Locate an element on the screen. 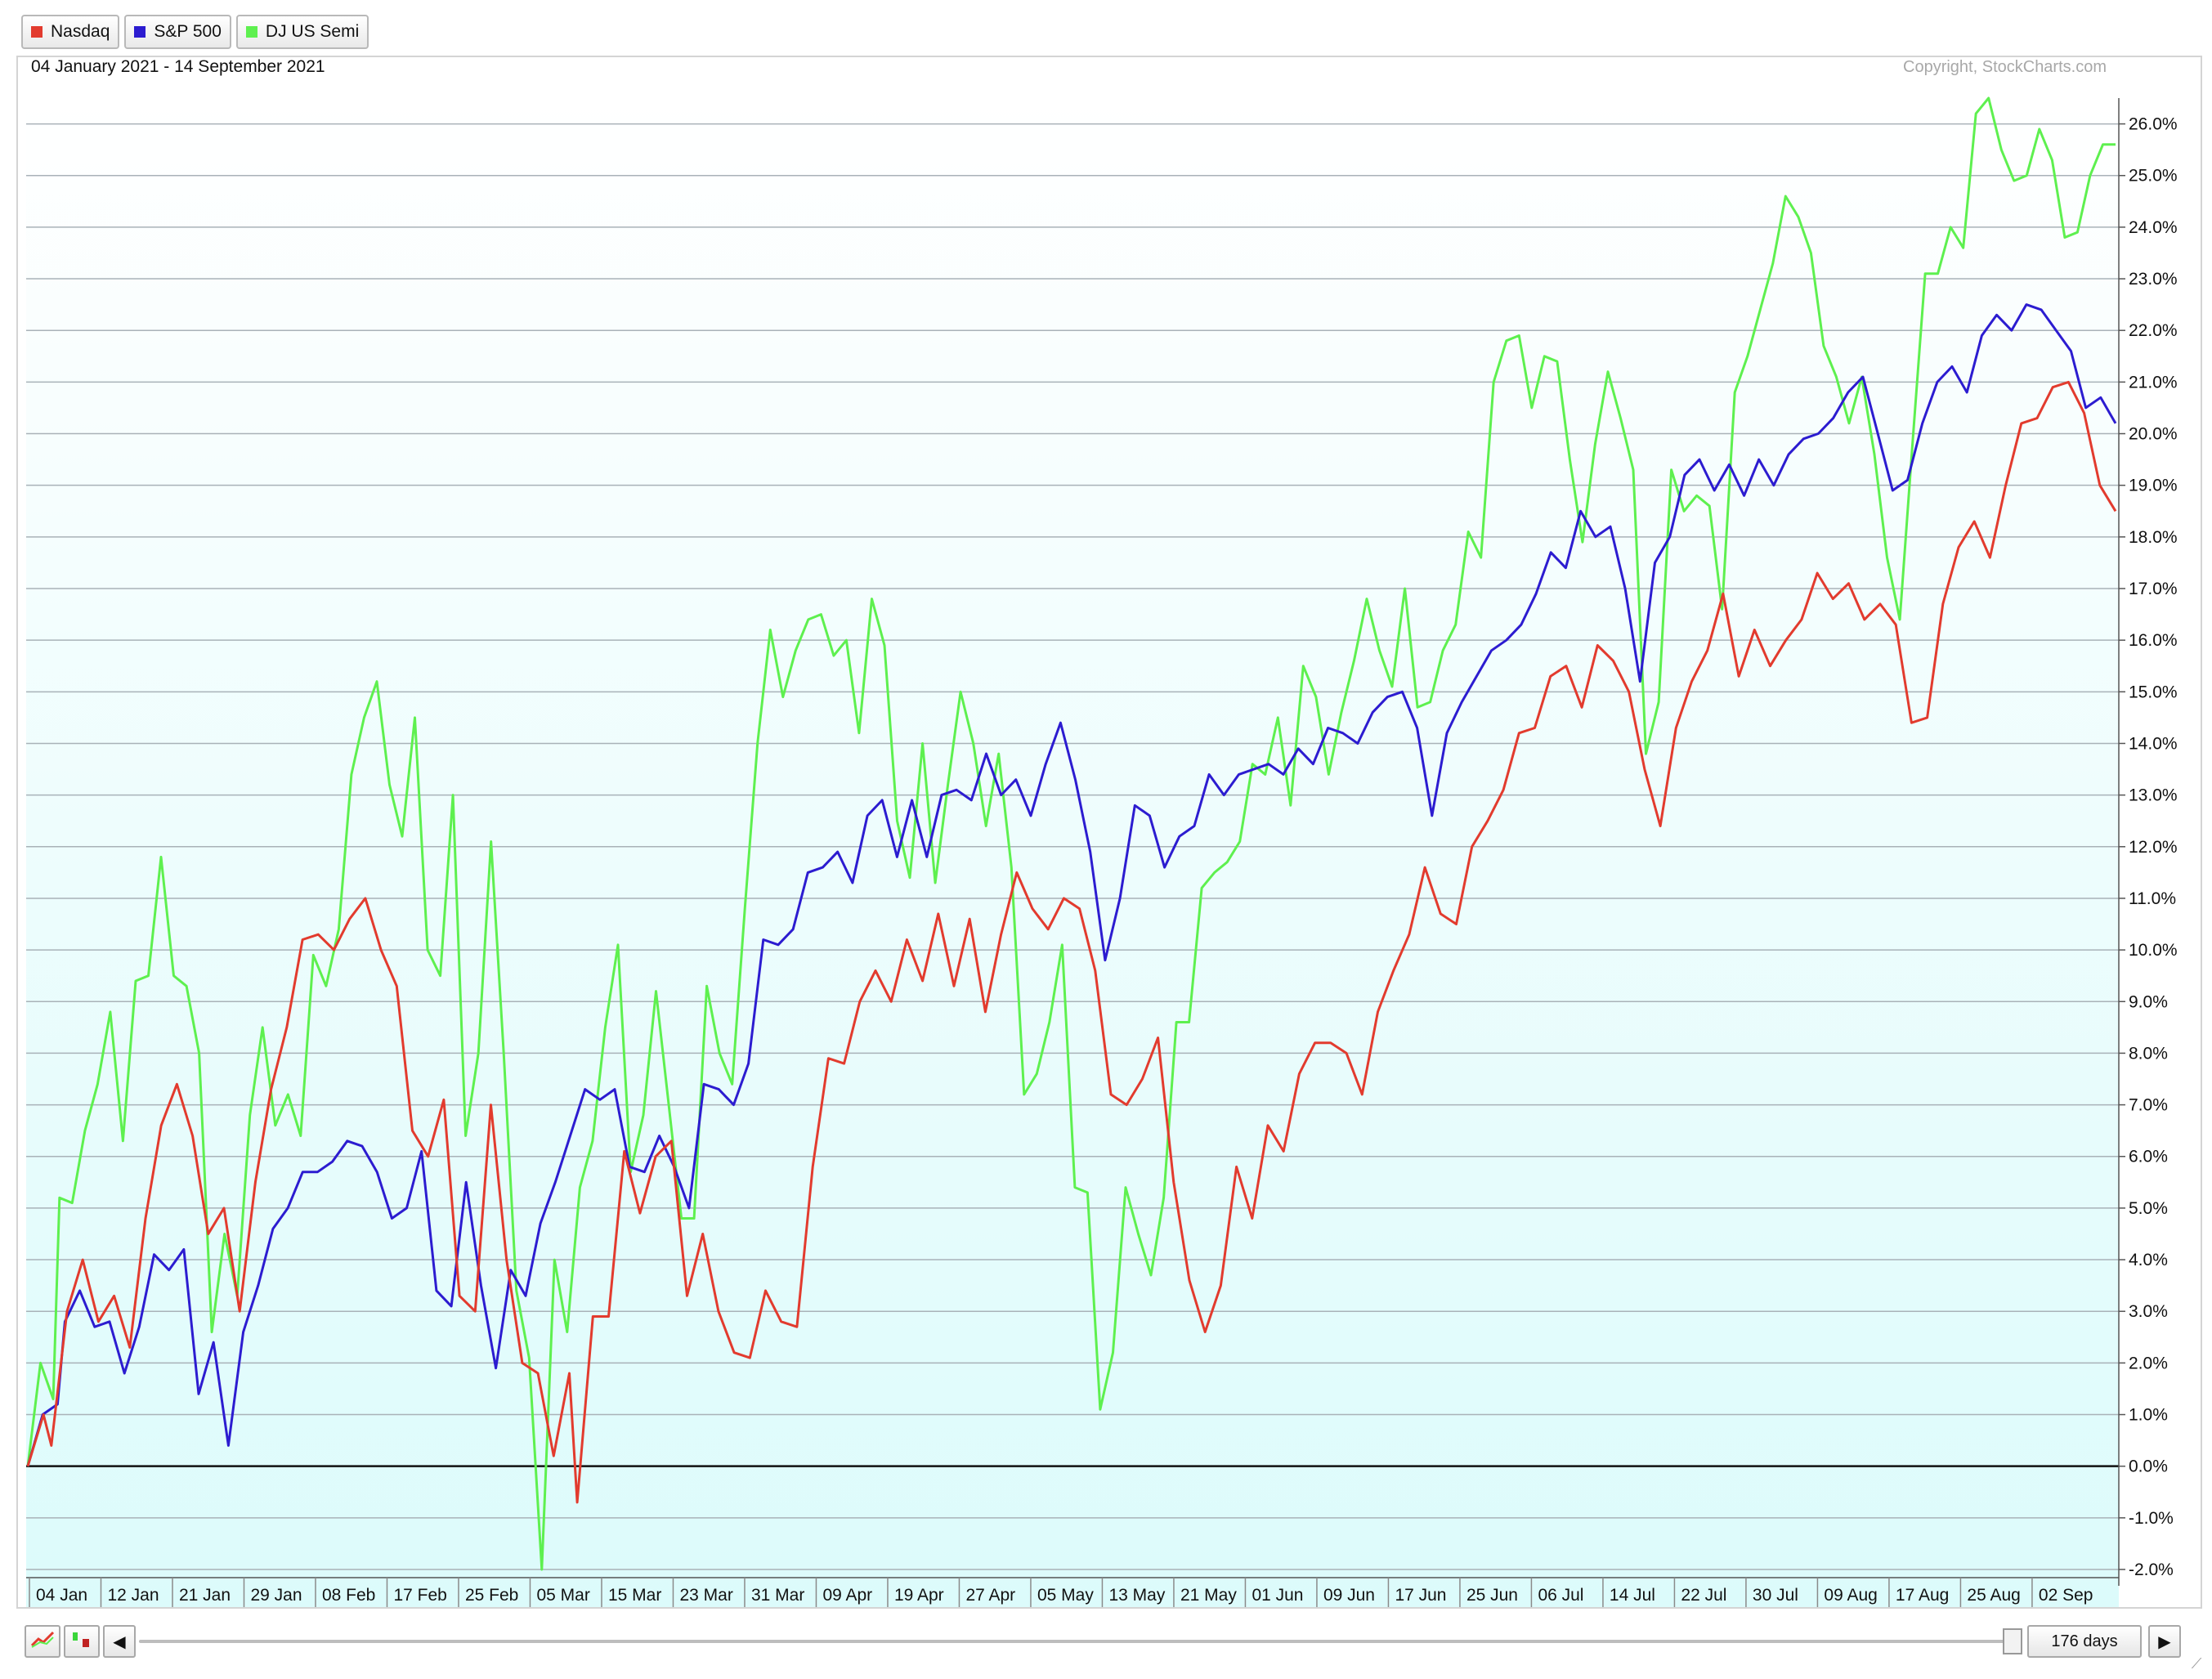 The image size is (2212, 1679). y-tick-label: 2.0% is located at coordinates (2148, 1363).